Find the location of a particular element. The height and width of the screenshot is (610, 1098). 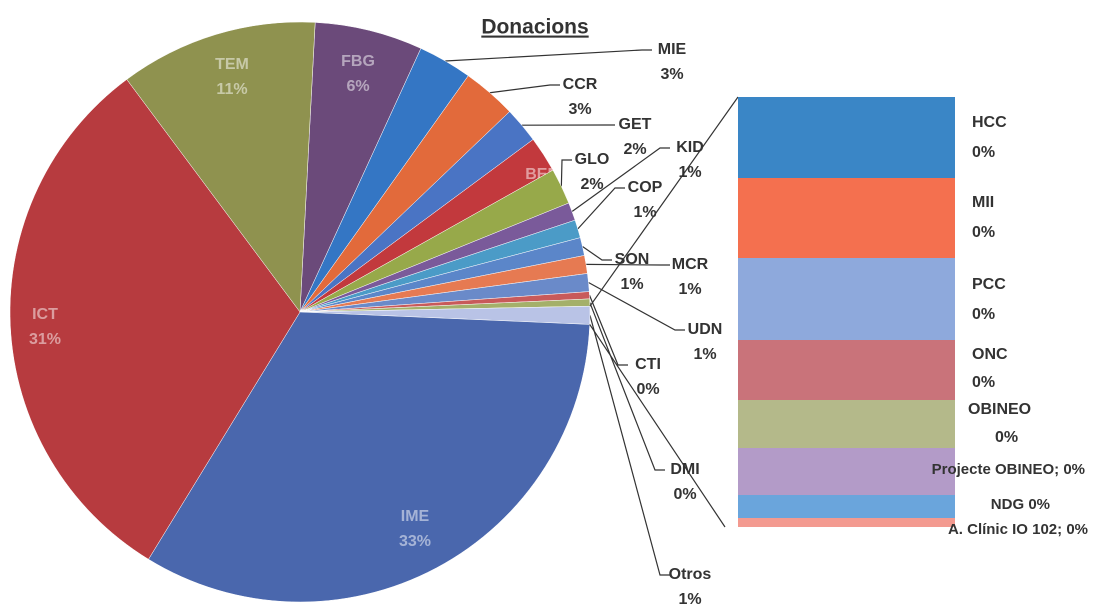

slice-label: TEM is located at coordinates (232, 64).